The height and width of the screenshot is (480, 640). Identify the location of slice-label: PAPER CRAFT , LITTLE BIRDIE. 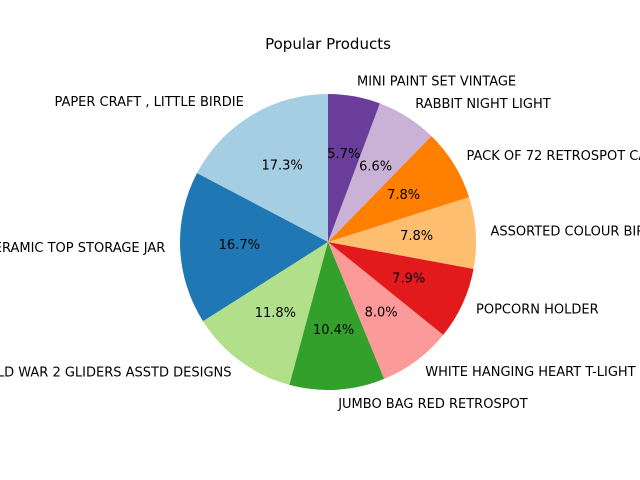
(148, 102).